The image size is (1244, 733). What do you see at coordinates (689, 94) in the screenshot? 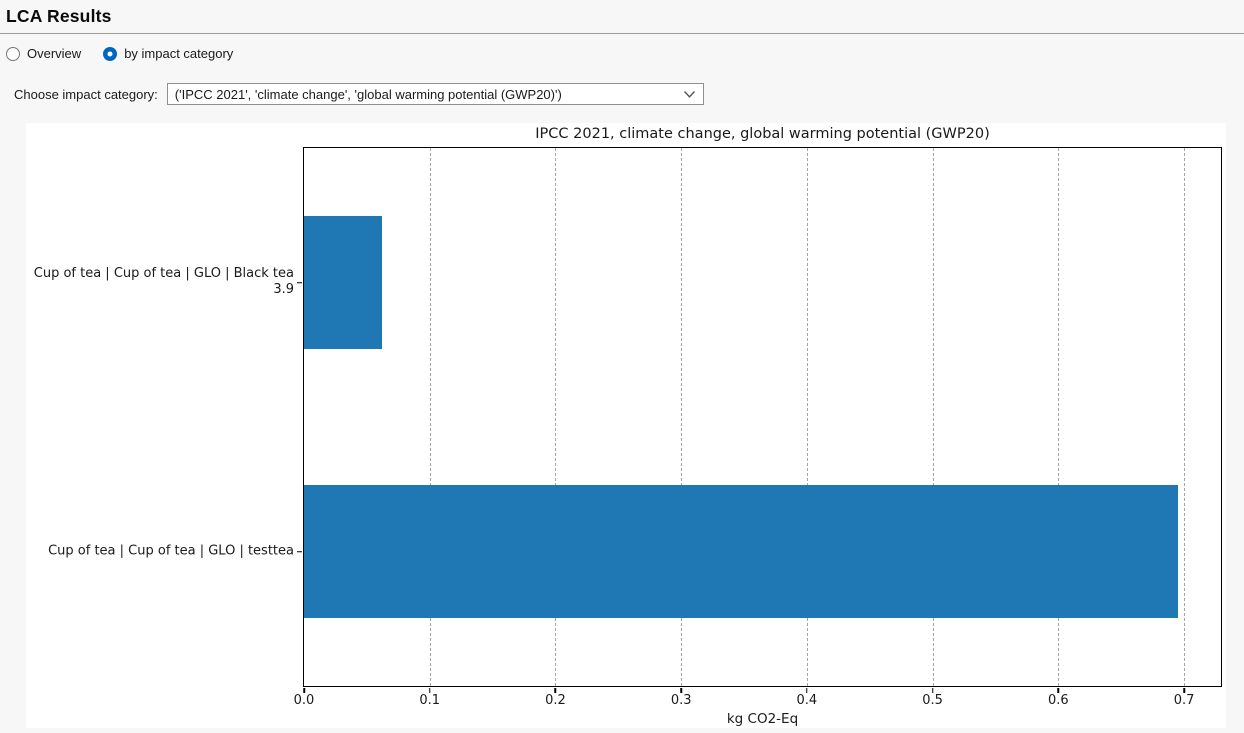
I see `chevron-down-icon` at bounding box center [689, 94].